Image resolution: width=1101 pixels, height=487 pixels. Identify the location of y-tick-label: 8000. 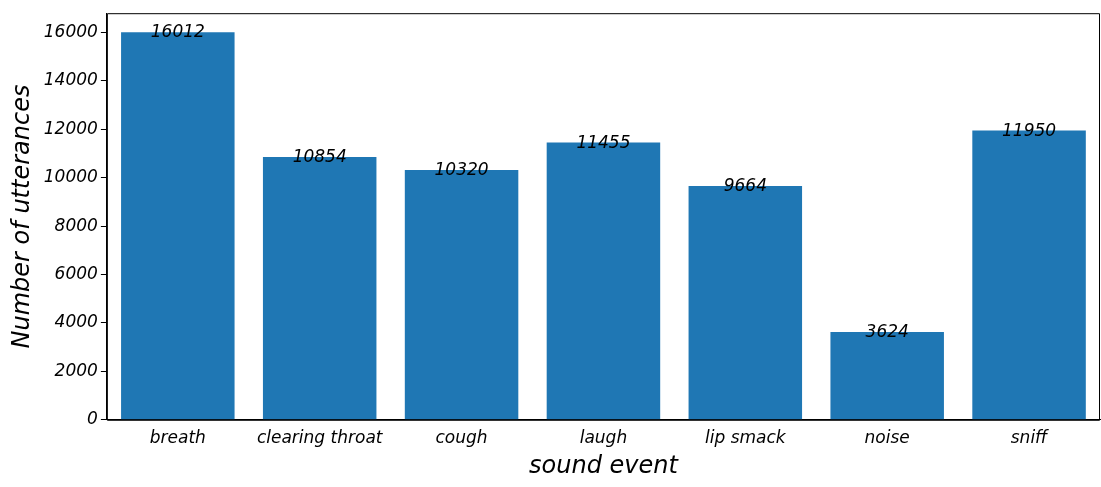
(76, 224).